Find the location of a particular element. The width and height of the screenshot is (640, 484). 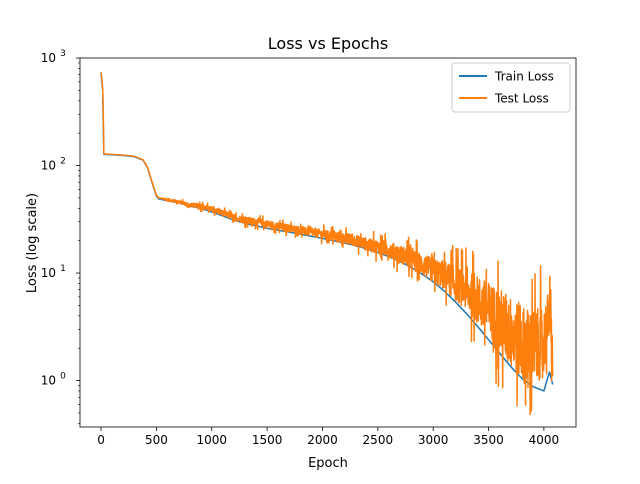

x-tick-label: 3000 is located at coordinates (433, 440).